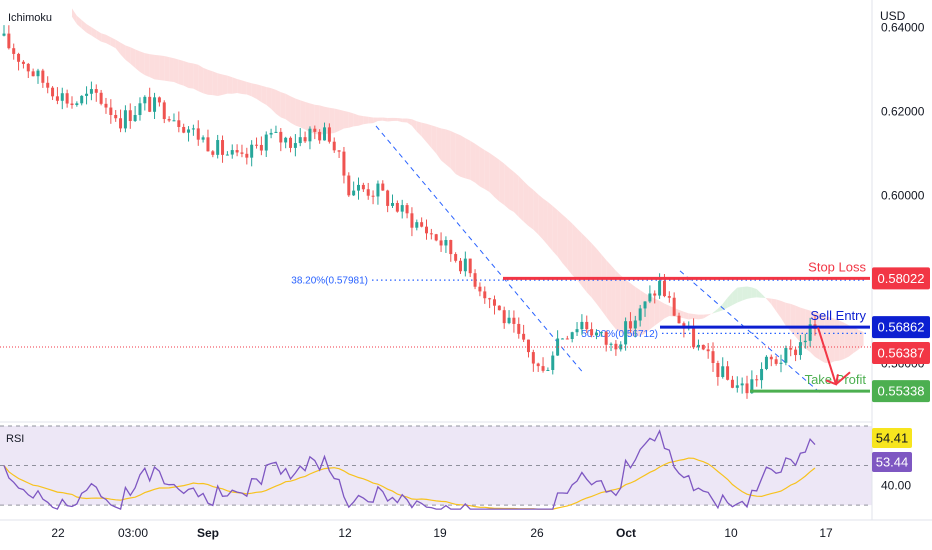  What do you see at coordinates (837, 266) in the screenshot?
I see `stop-loss-label: Stop Loss` at bounding box center [837, 266].